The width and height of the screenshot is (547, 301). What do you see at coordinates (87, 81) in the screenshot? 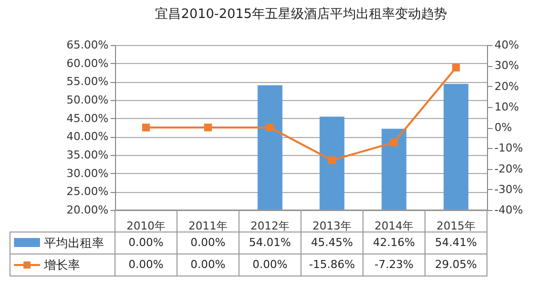
I see `y-tick-label: 55.00%` at bounding box center [87, 81].